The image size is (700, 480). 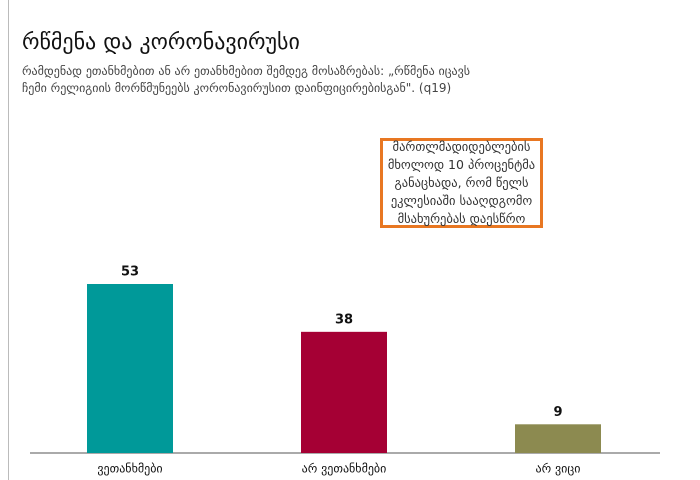 What do you see at coordinates (130, 272) in the screenshot?
I see `value-label: 53` at bounding box center [130, 272].